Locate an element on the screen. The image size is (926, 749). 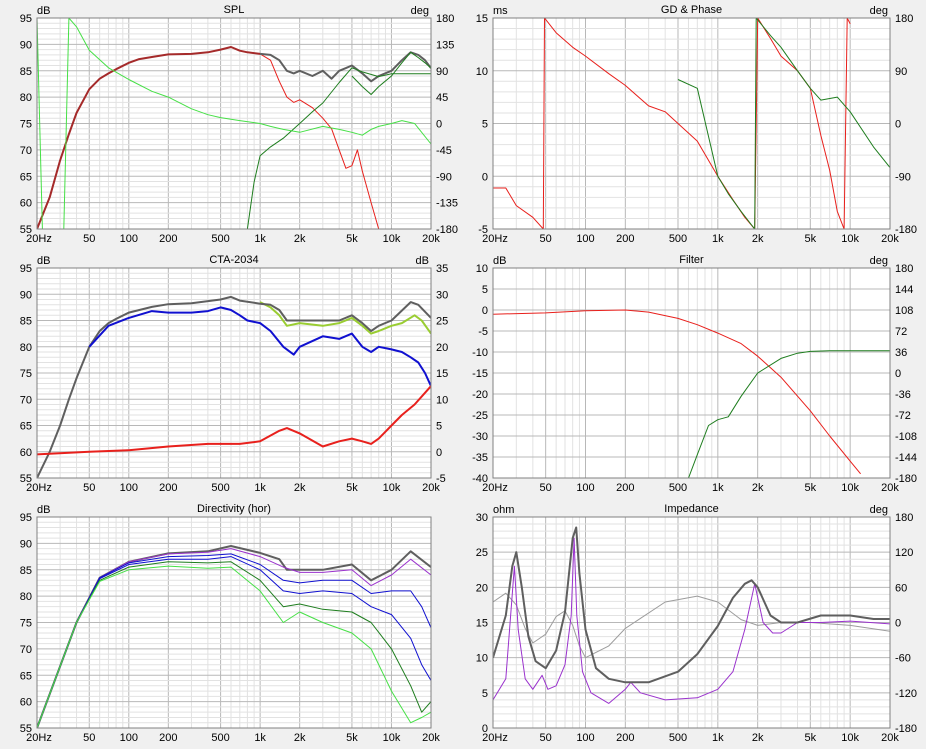
impedance-y-tick-label: 10 is located at coordinates (482, 659).